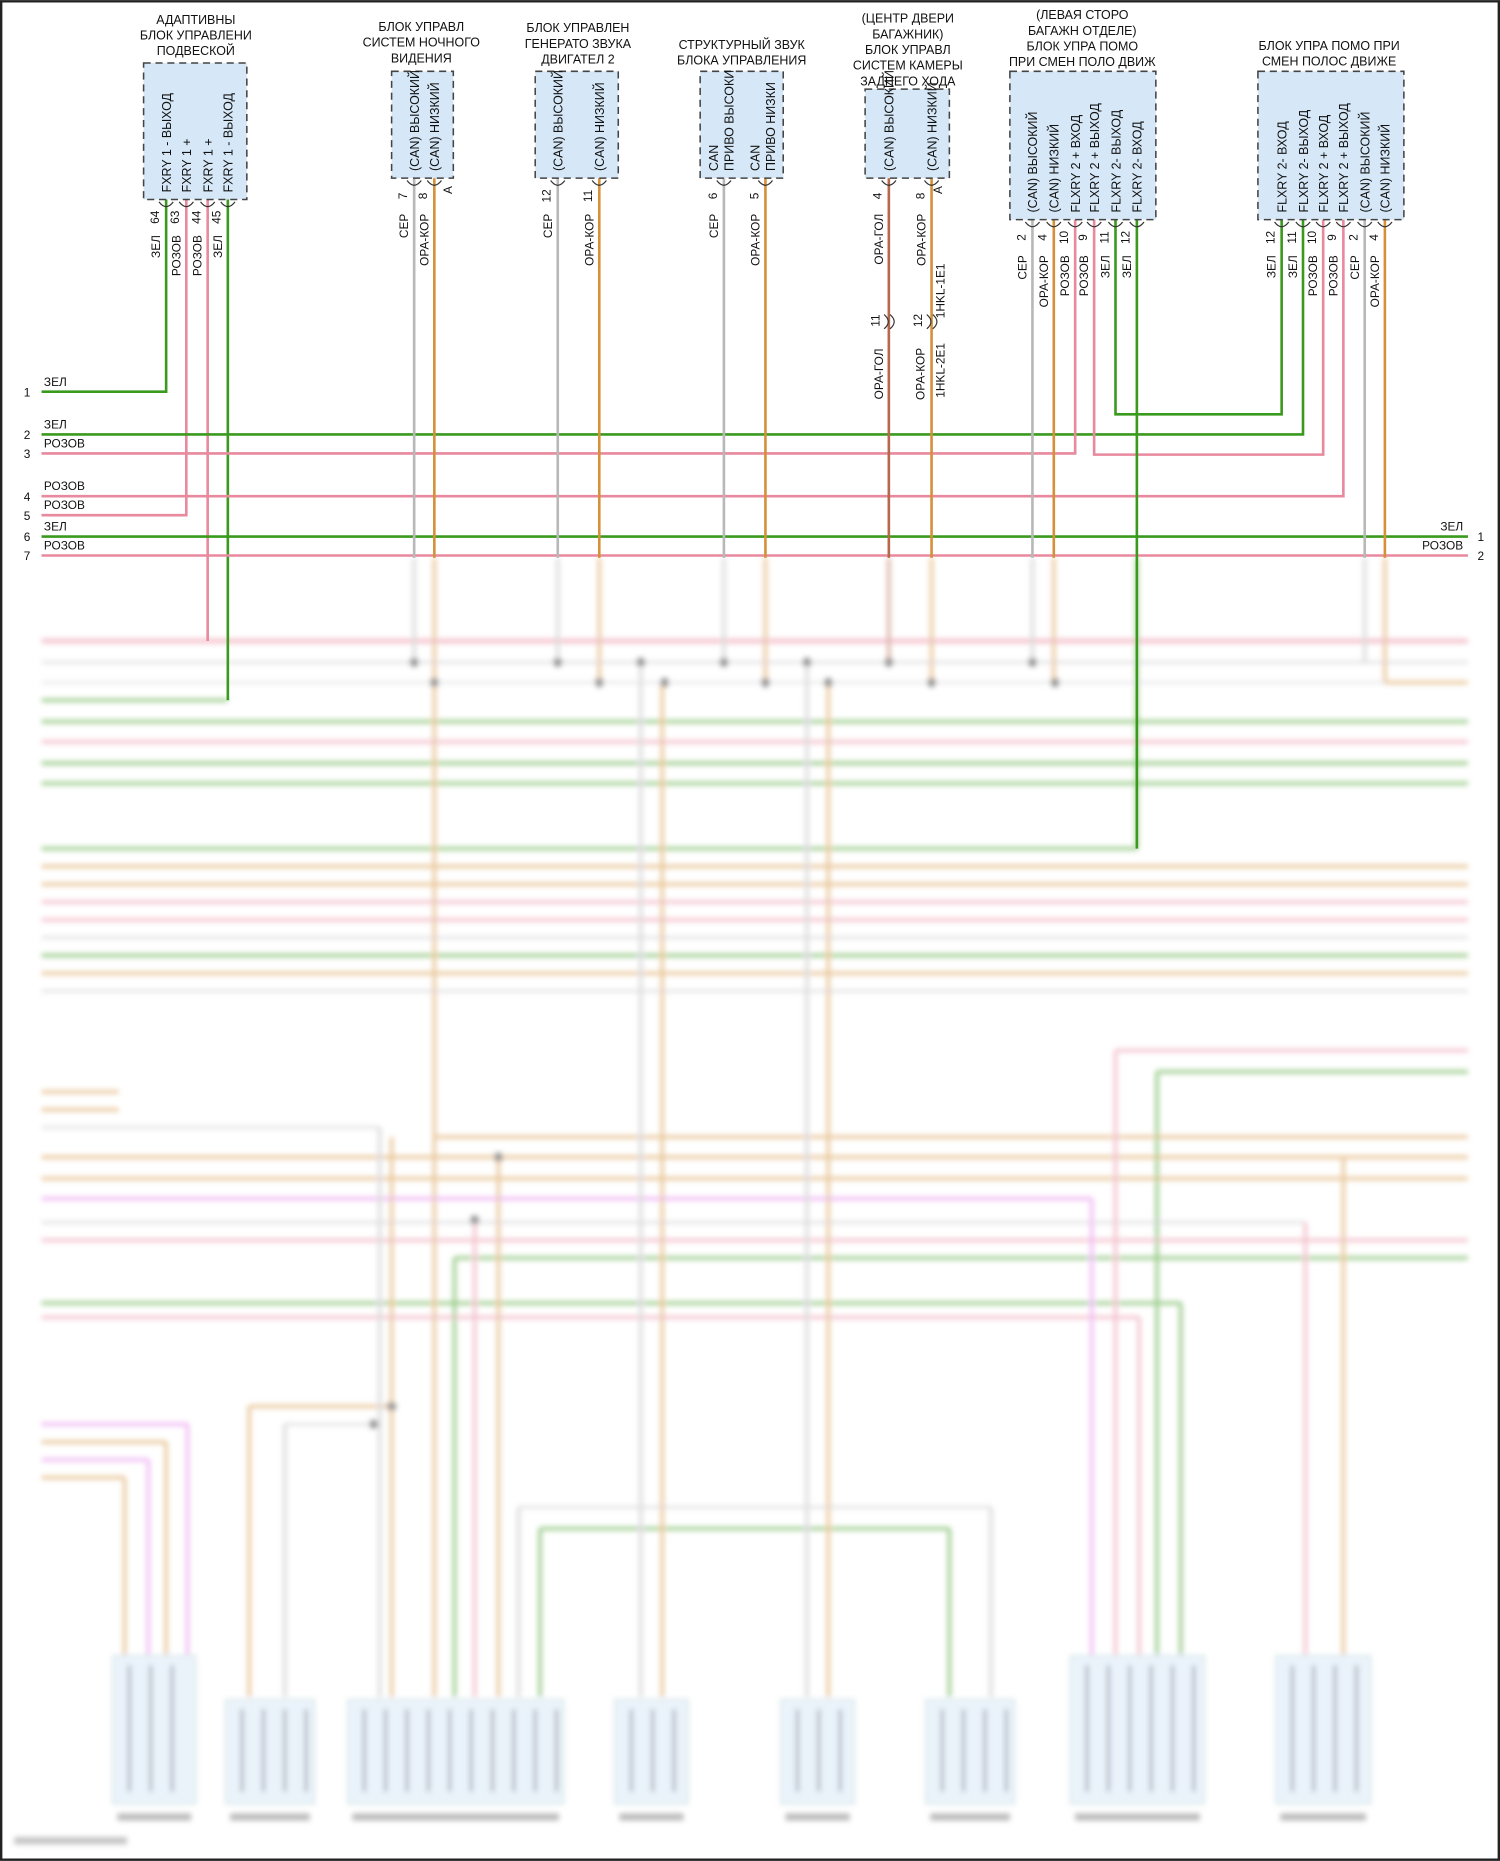  I want to click on blurred-footer-id, so click(70, 1841).